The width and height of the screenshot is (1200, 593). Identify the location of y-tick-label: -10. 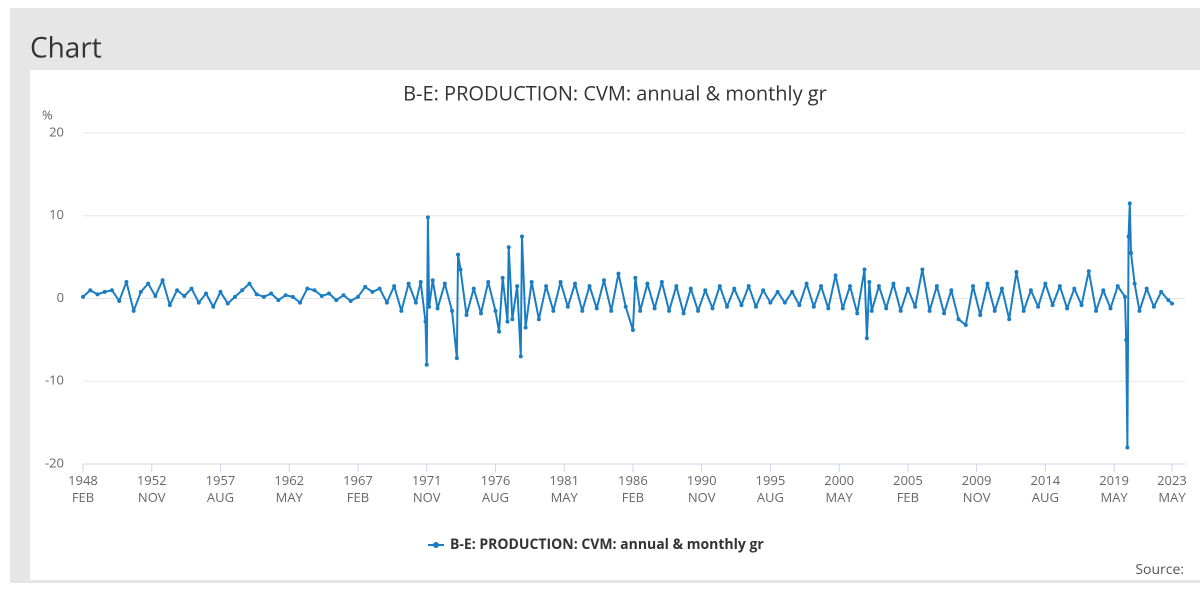
(54, 380).